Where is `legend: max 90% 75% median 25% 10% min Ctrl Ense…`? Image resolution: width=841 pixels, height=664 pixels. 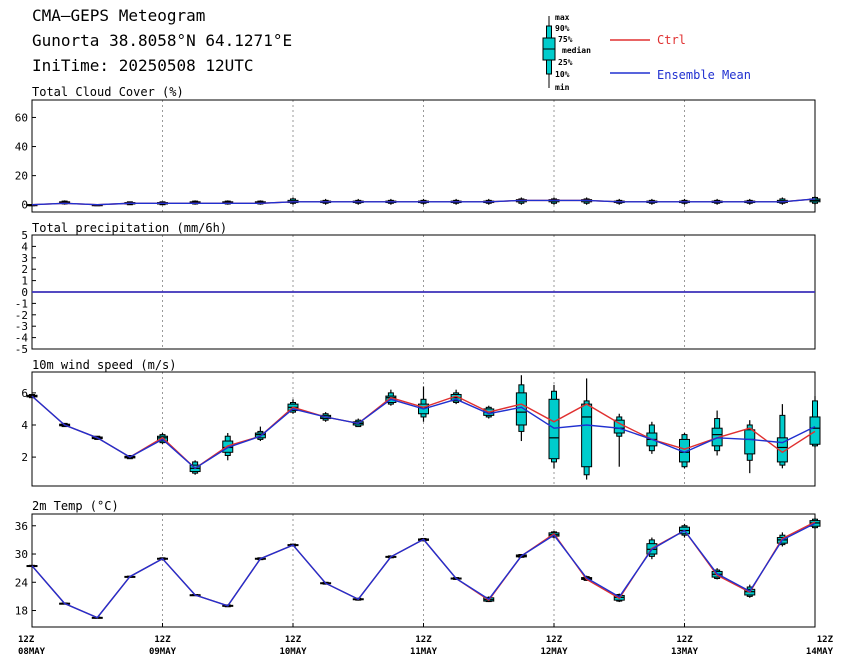
legend: max 90% 75% median 25% 10% min Ctrl Ense… is located at coordinates (646, 52).